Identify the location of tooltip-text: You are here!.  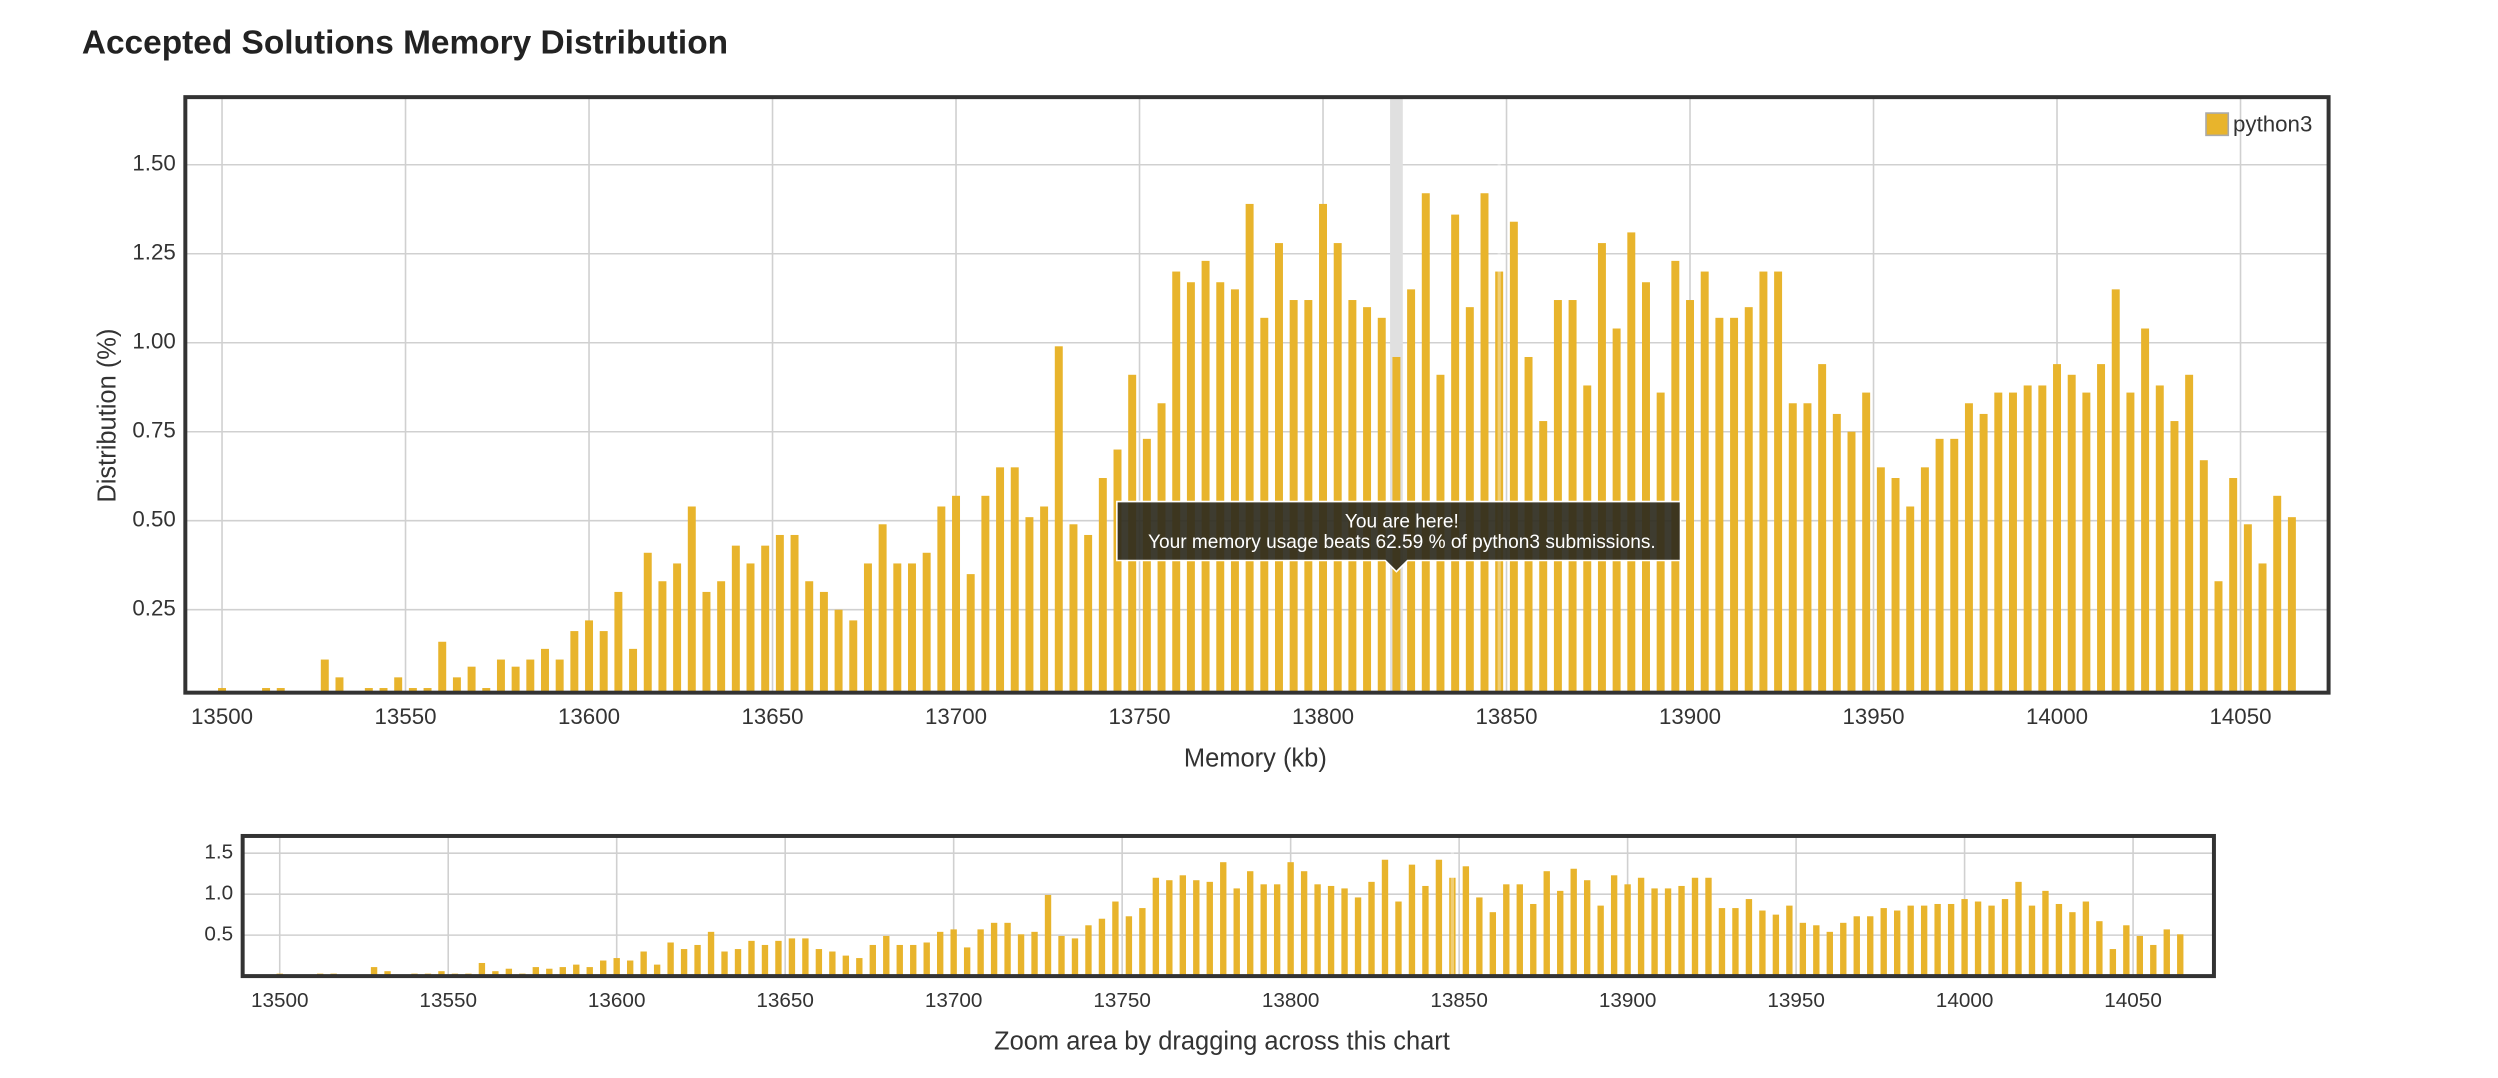
(1402, 521).